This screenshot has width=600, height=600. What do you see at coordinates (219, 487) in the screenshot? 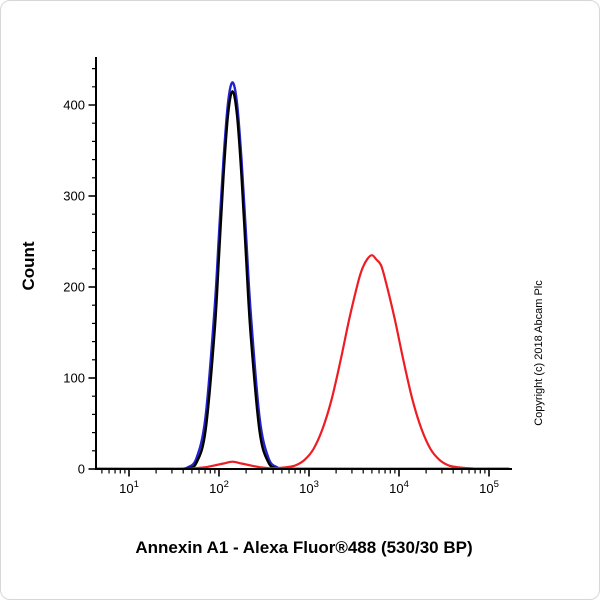
I see `x-tick-label: 10²` at bounding box center [219, 487].